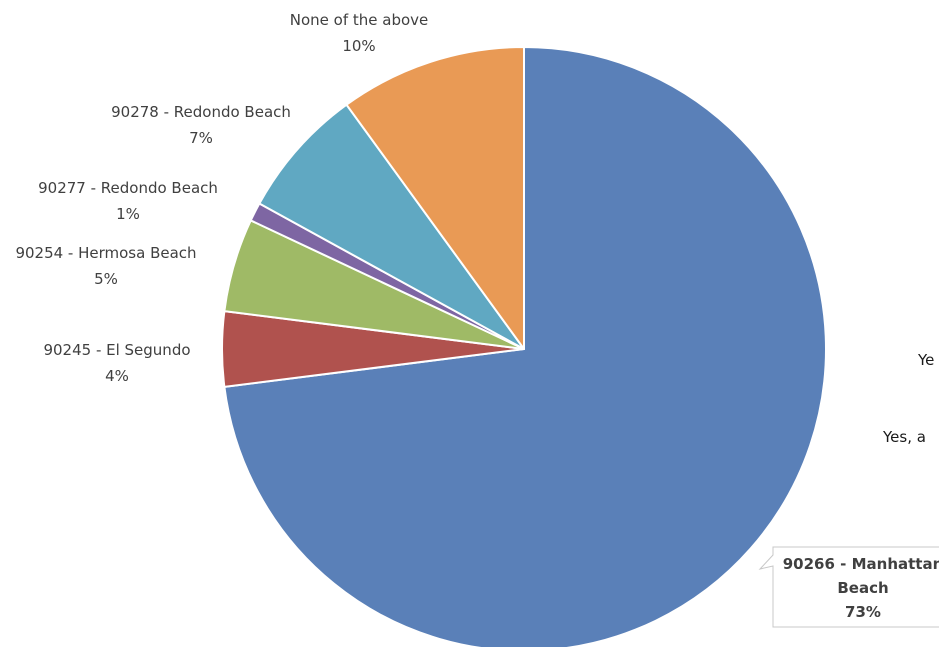 The height and width of the screenshot is (647, 939). Describe the element at coordinates (106, 279) in the screenshot. I see `slice-value-90254: 5%` at that location.